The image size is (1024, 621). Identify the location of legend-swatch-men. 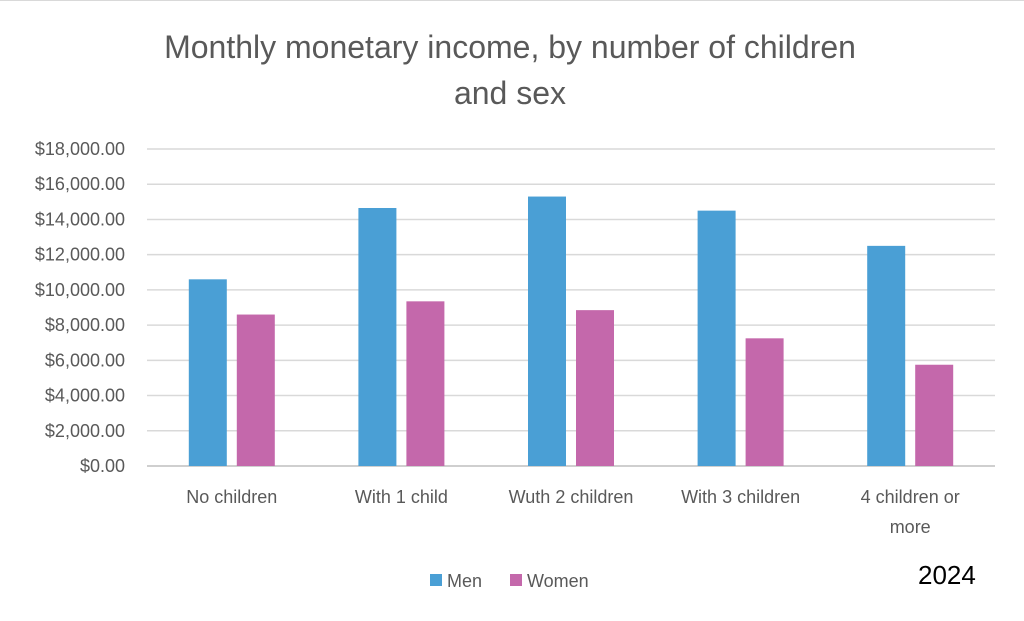
(436, 580).